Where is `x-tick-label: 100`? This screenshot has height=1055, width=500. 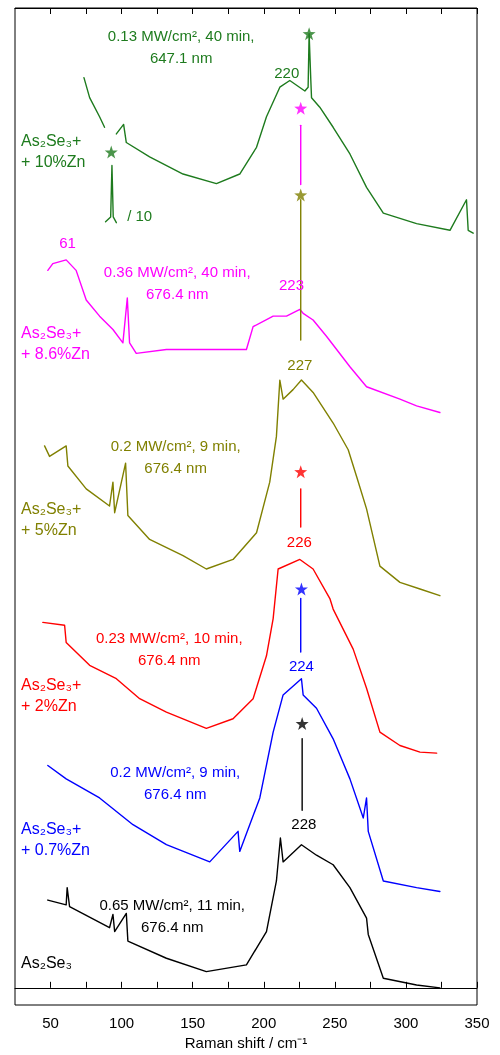 x-tick-label: 100 is located at coordinates (122, 1022).